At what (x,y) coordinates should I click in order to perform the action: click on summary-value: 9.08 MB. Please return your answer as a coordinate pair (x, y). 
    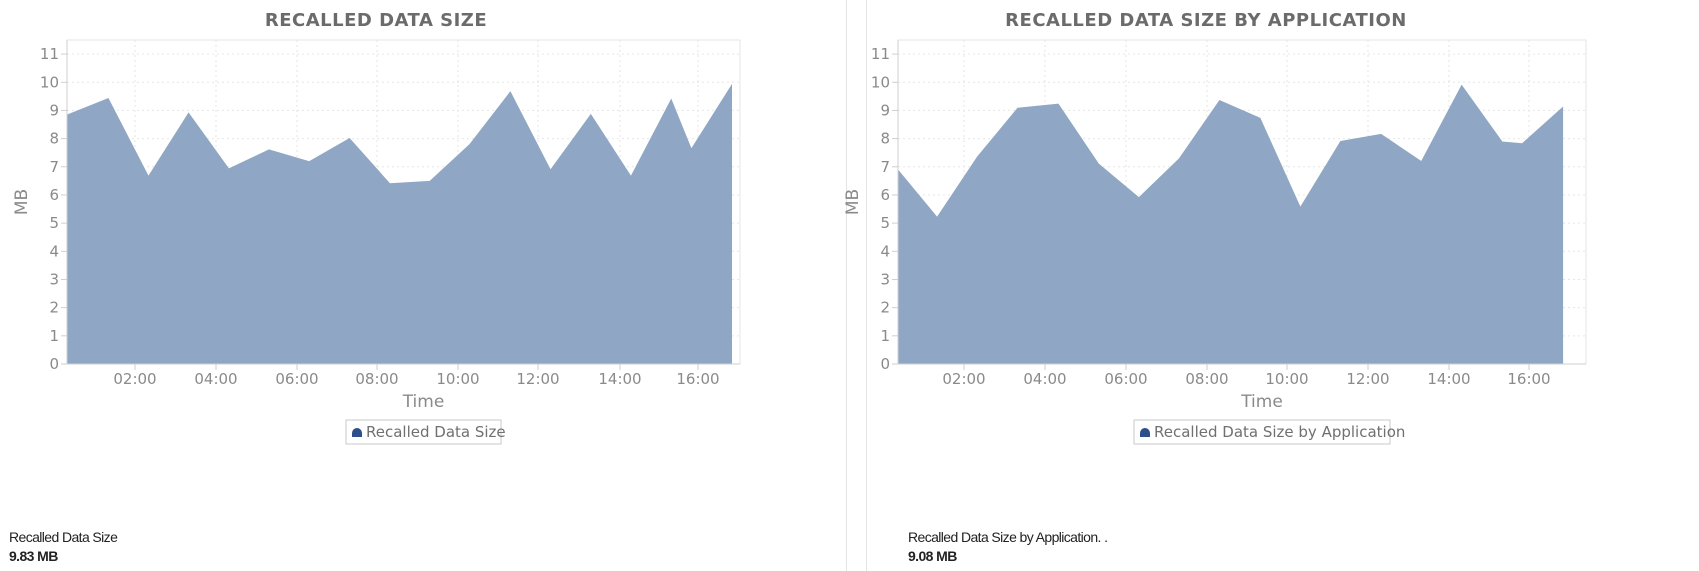
    Looking at the image, I should click on (932, 556).